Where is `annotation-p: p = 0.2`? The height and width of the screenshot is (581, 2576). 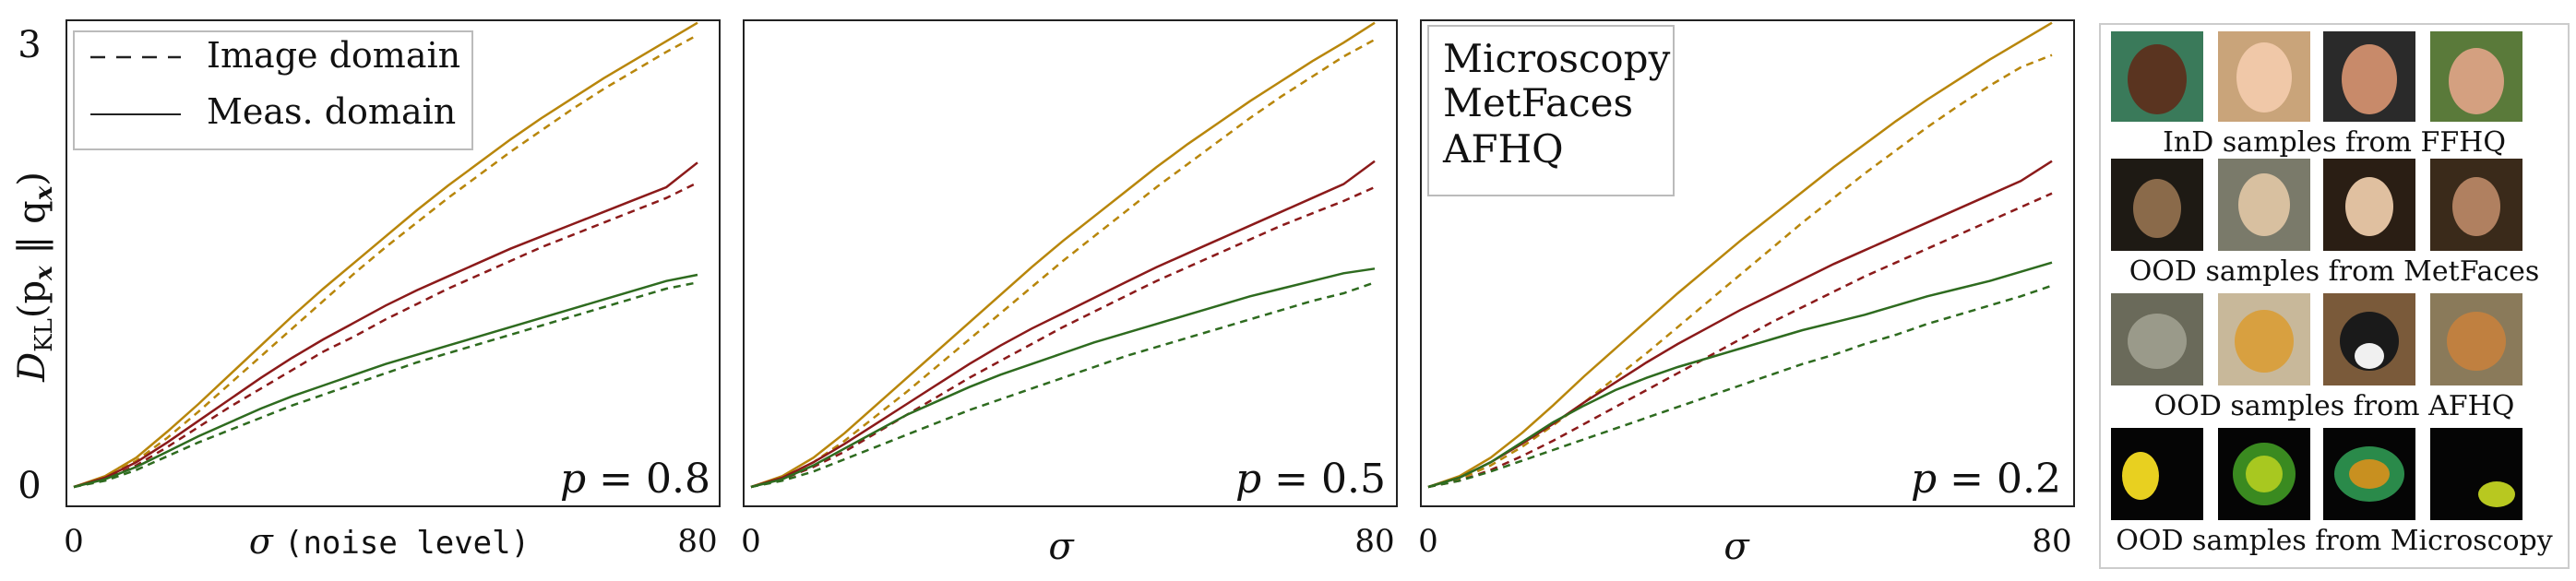
annotation-p: p = 0.2 is located at coordinates (1986, 479).